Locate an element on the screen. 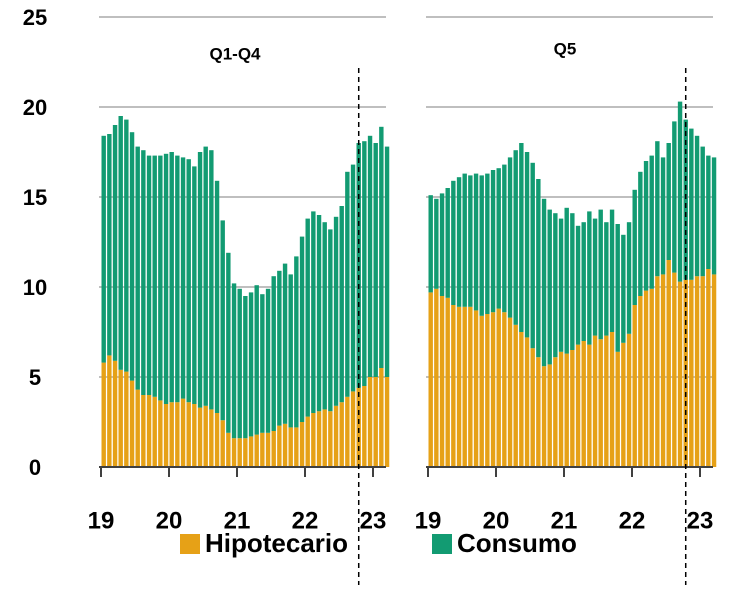 This screenshot has height=591, width=749. y-tick-label: 20 is located at coordinates (35, 107).